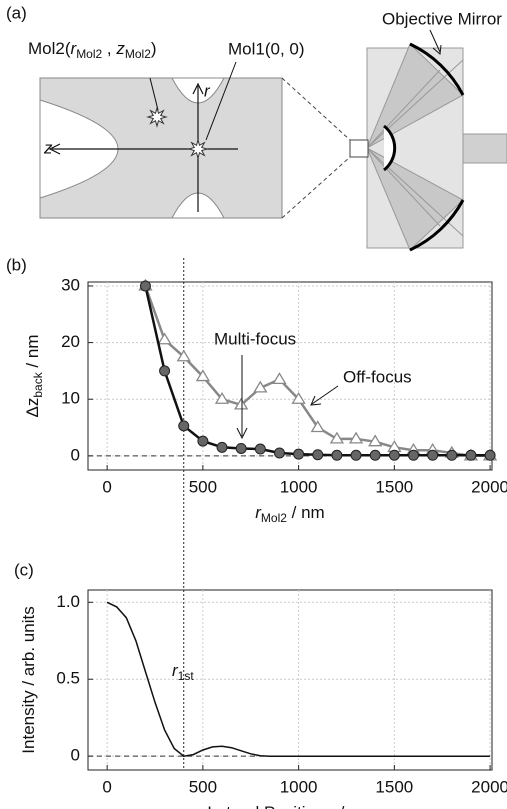  Describe the element at coordinates (325, 395) in the screenshot. I see `annotation-arrow` at that location.